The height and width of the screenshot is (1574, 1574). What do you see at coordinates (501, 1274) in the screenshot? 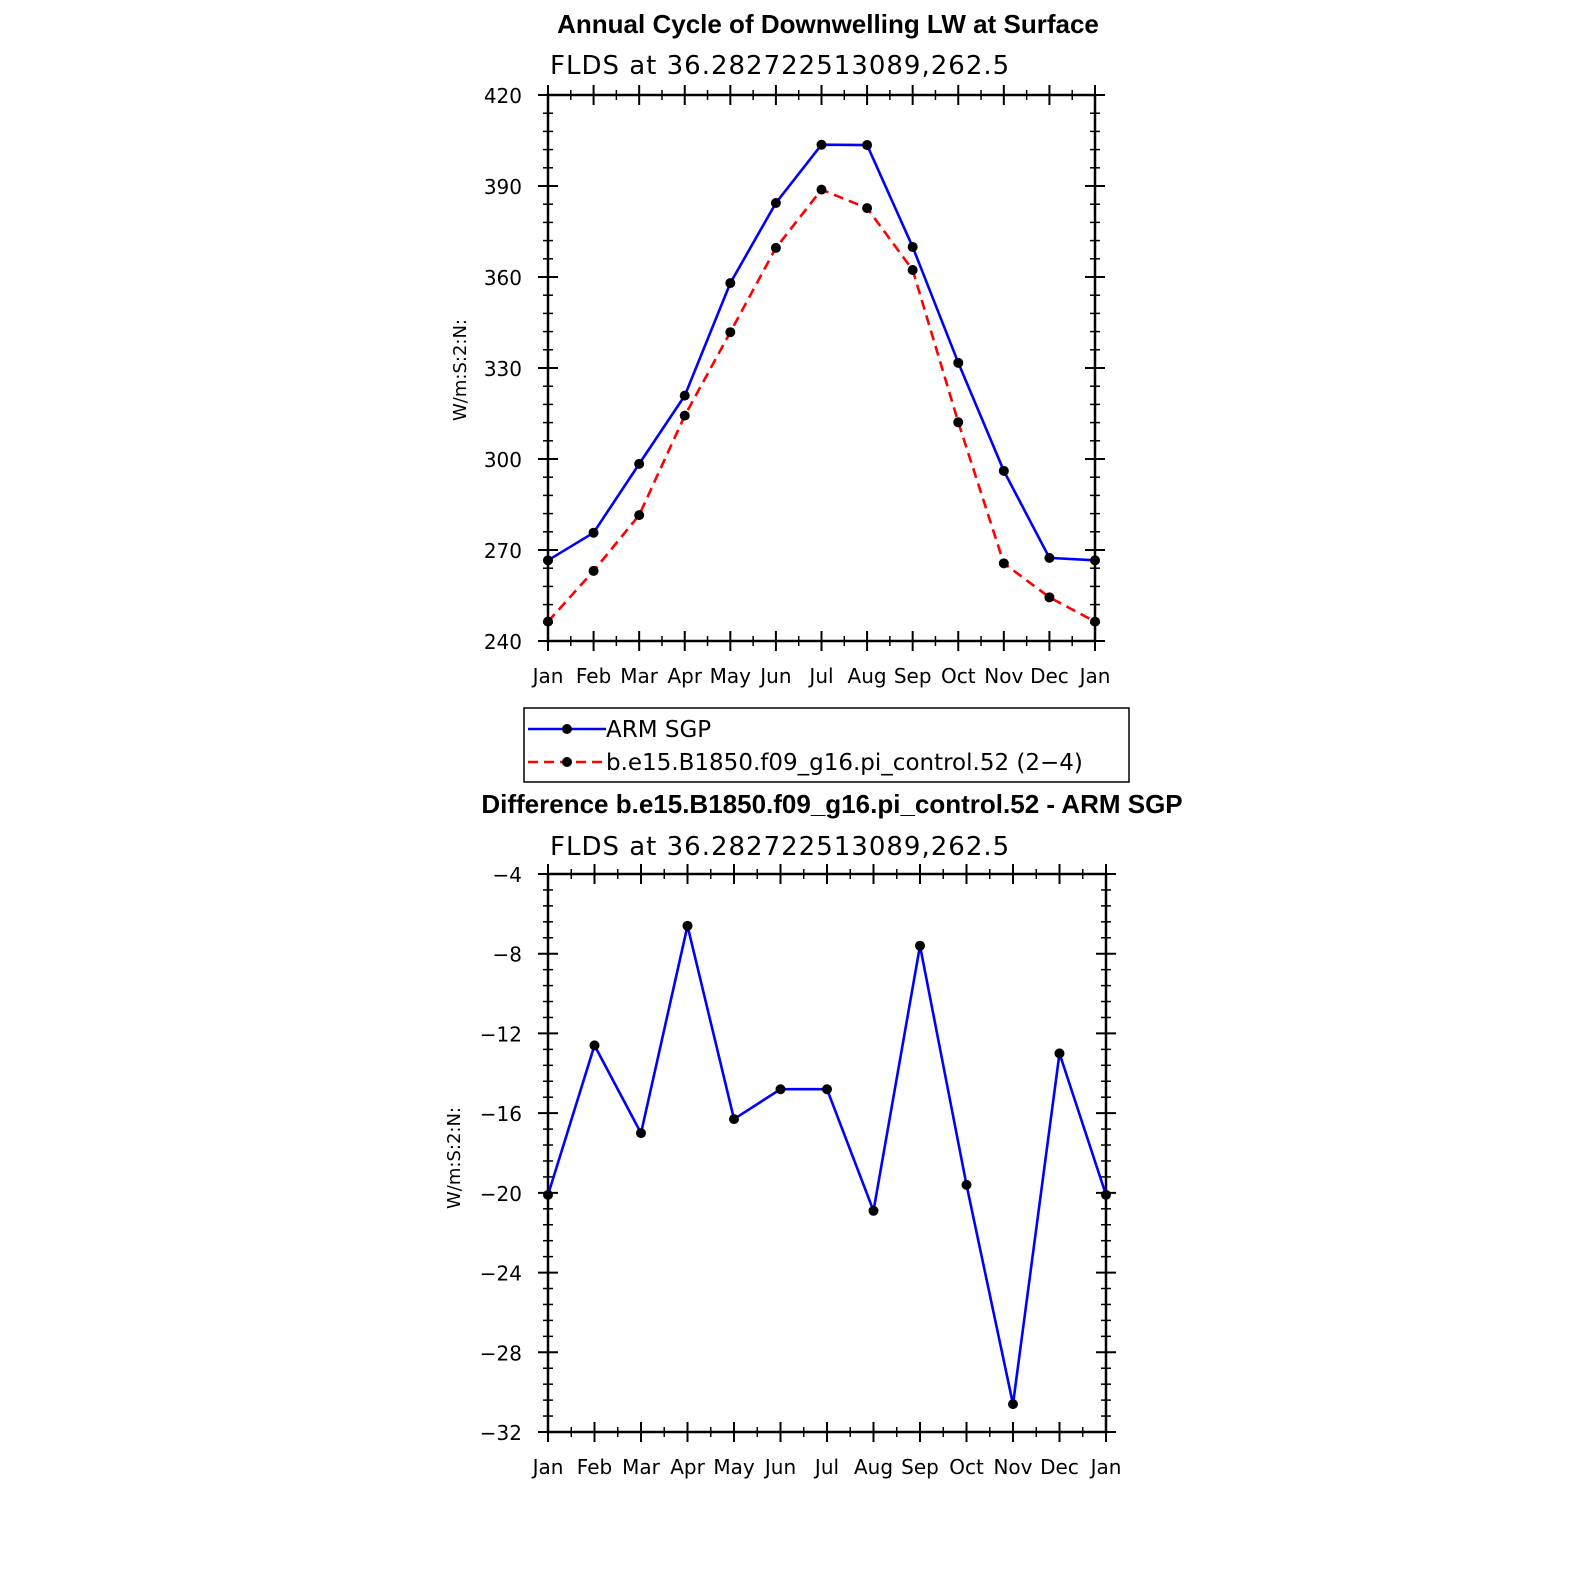
I see `y-tick-label: −24` at bounding box center [501, 1274].